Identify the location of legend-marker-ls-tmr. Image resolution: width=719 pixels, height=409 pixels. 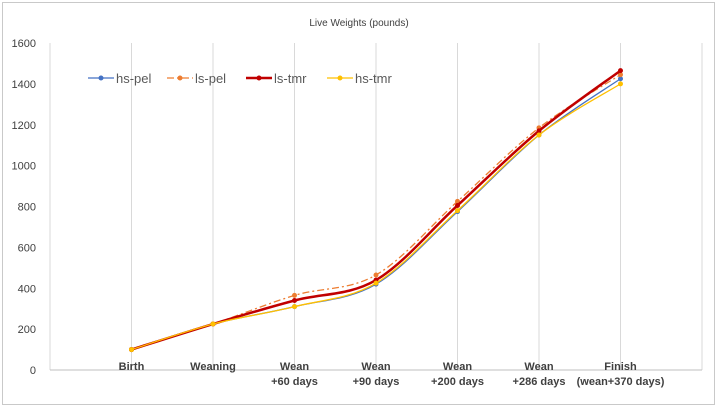
(259, 78).